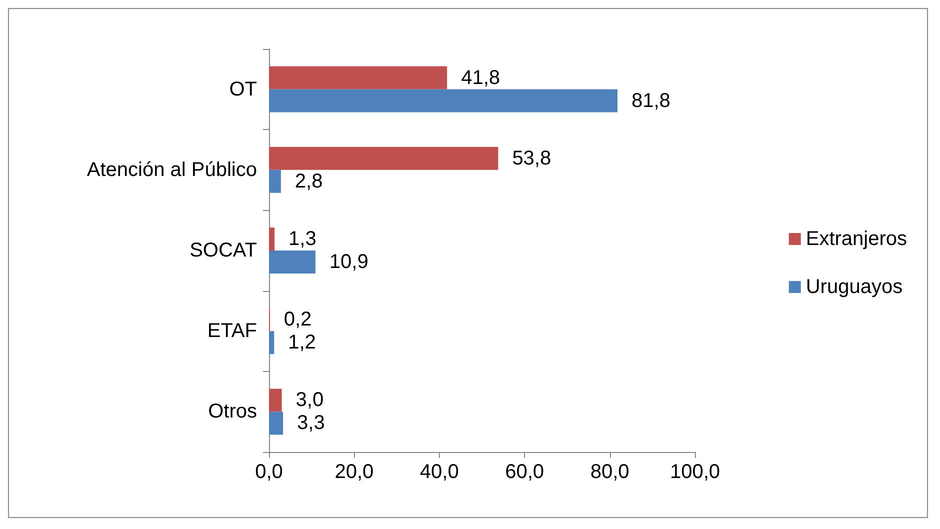  Describe the element at coordinates (650, 101) in the screenshot. I see `data-label: 81,8` at that location.